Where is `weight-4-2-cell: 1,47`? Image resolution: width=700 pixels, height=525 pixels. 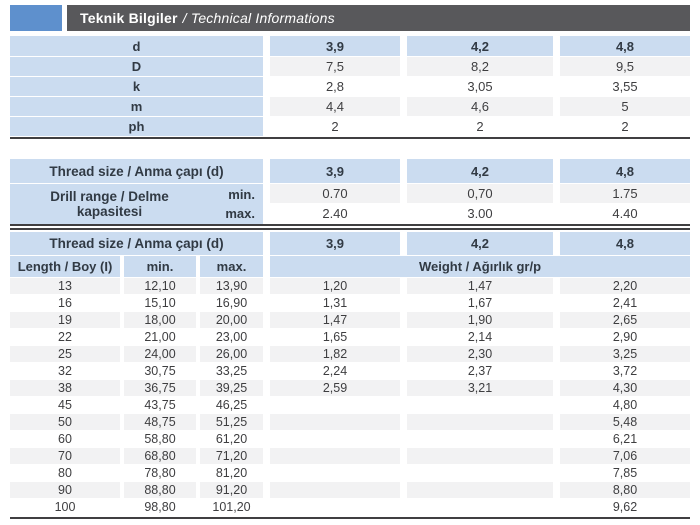
weight-4-2-cell: 1,47 is located at coordinates (480, 286).